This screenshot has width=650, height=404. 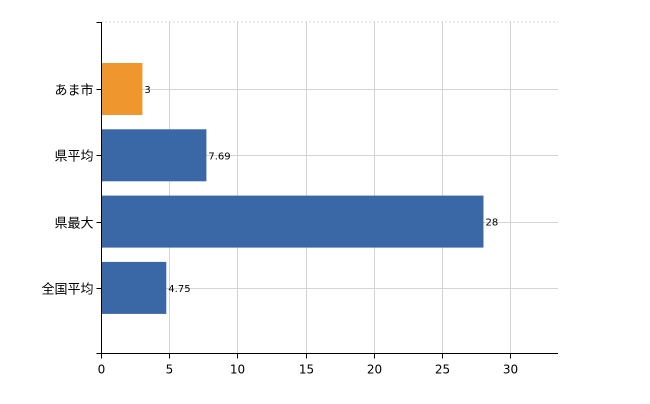 What do you see at coordinates (374, 370) in the screenshot?
I see `x-tick-label-4: 20` at bounding box center [374, 370].